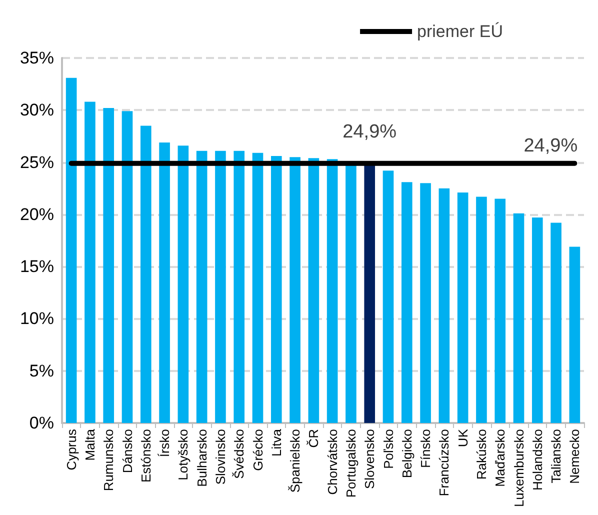 The width and height of the screenshot is (598, 515). I want to click on x-tick-label: Rumunsko, so click(108, 460).